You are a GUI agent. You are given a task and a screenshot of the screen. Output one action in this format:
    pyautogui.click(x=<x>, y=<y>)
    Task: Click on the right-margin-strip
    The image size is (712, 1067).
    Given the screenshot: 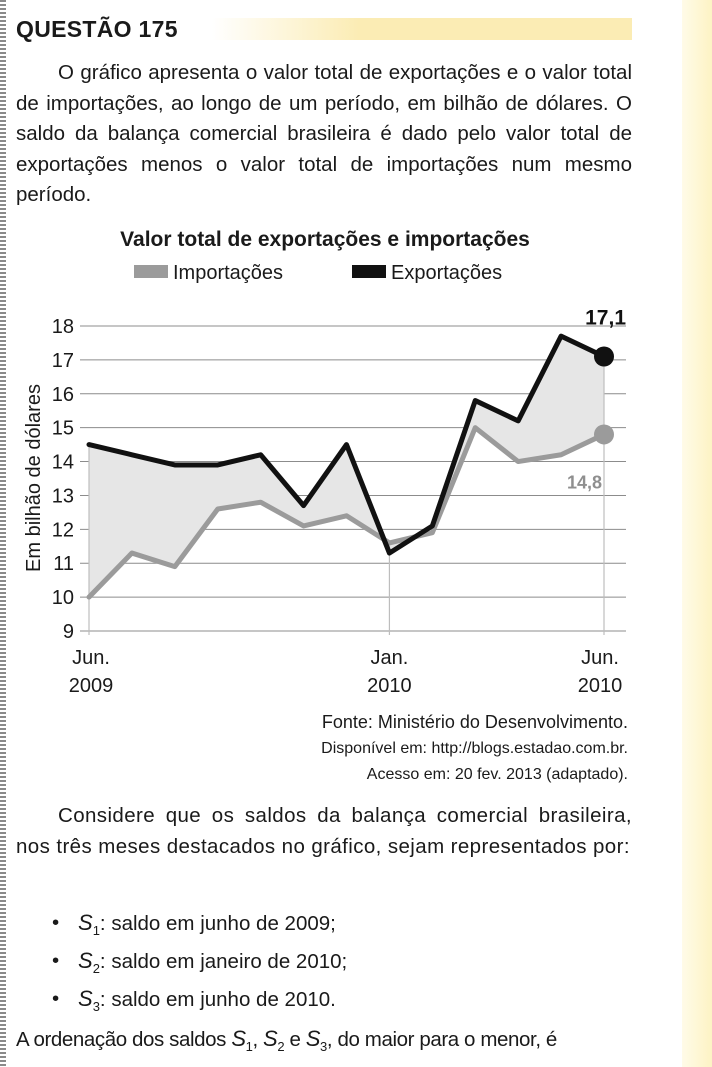 What is the action you would take?
    pyautogui.click(x=697, y=533)
    